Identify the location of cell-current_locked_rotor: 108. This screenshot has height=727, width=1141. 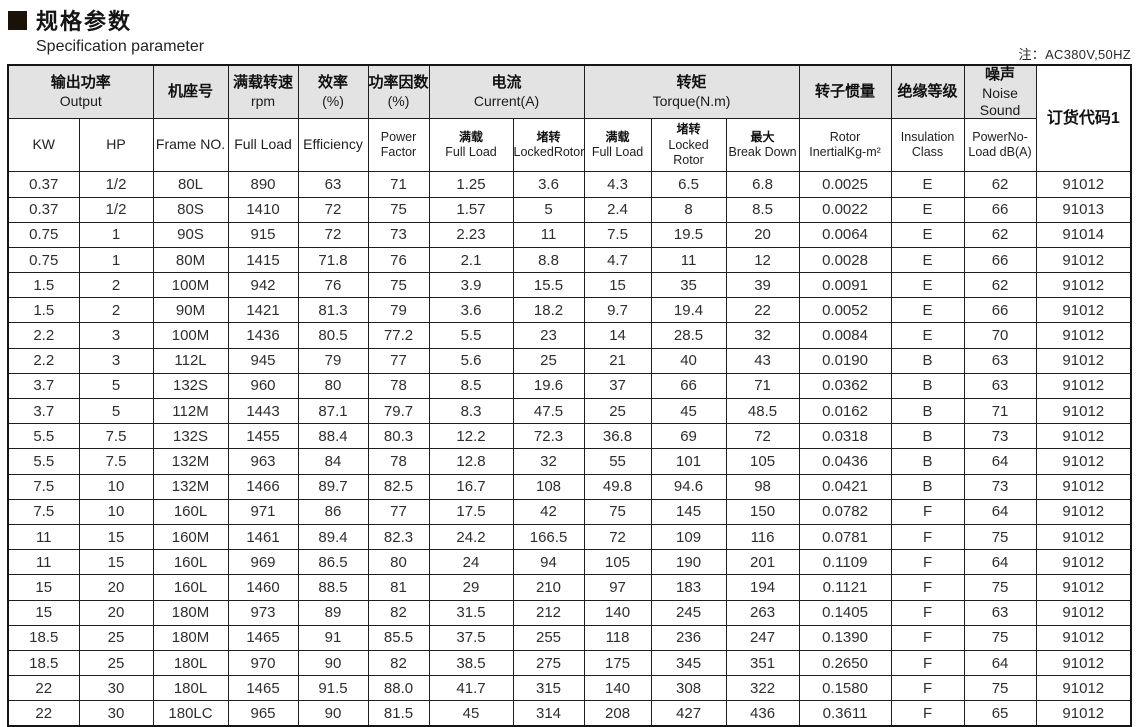
(548, 486).